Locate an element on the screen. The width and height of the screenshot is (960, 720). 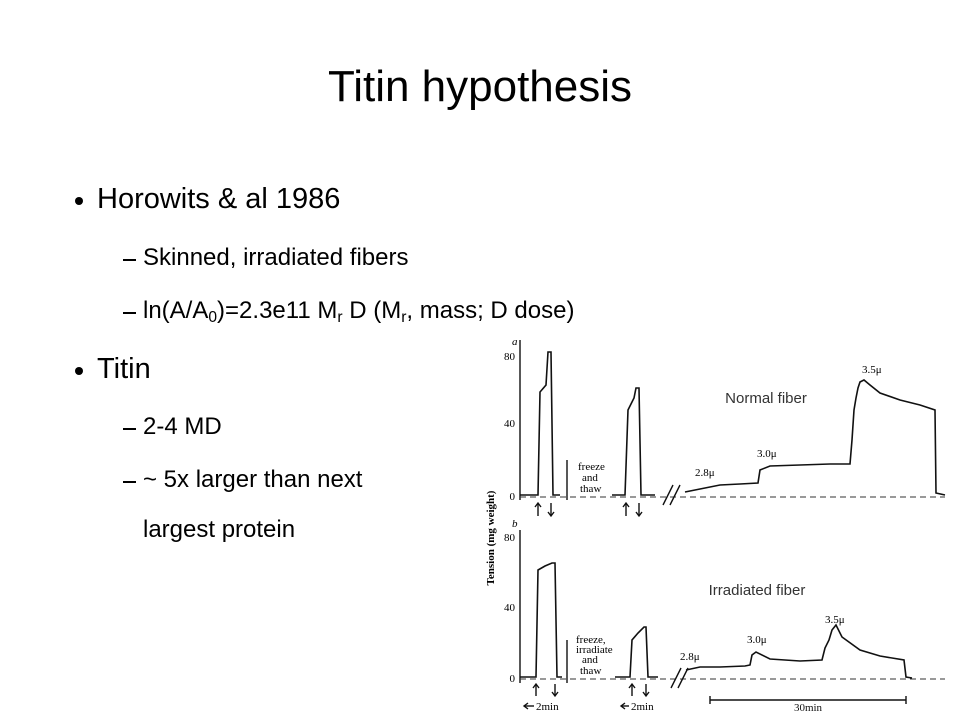
formula: )=2.3e11 M is located at coordinates (277, 310).